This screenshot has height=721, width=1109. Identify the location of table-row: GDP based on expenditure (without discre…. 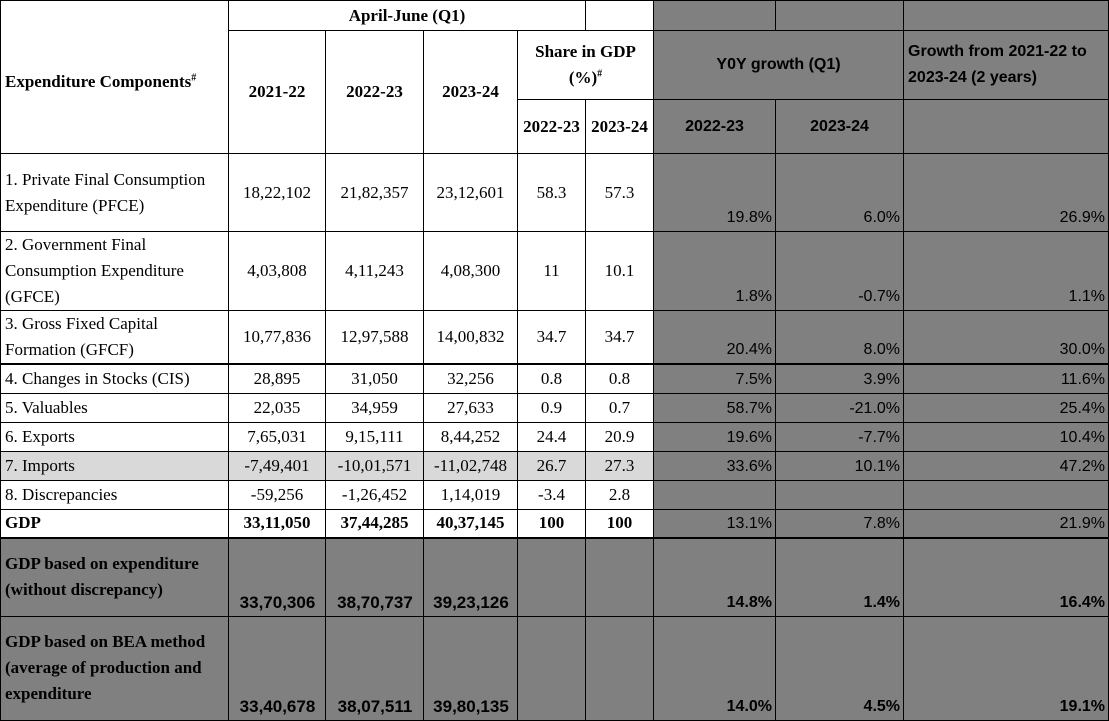
(554, 577).